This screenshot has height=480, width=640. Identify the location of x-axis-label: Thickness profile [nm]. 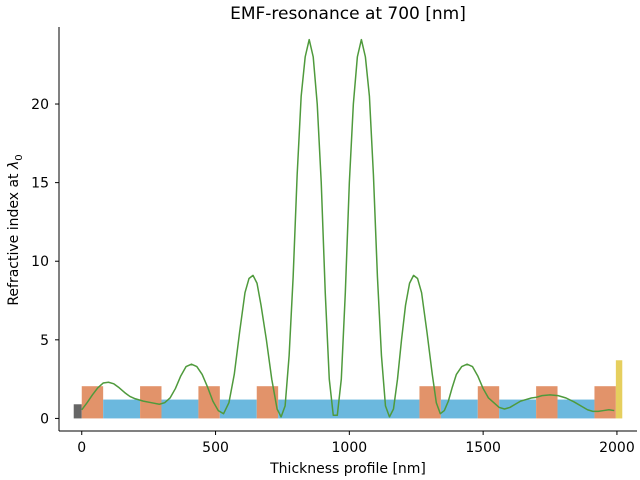
(347, 469).